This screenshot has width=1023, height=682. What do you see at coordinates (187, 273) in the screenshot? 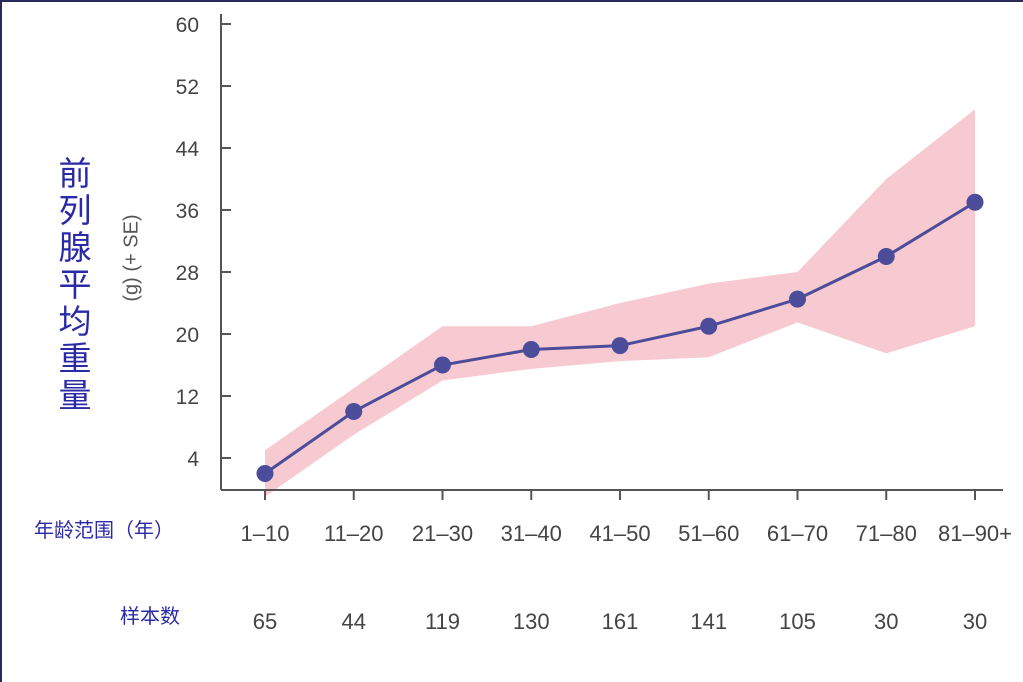
I see `y-tick-label: 28` at bounding box center [187, 273].